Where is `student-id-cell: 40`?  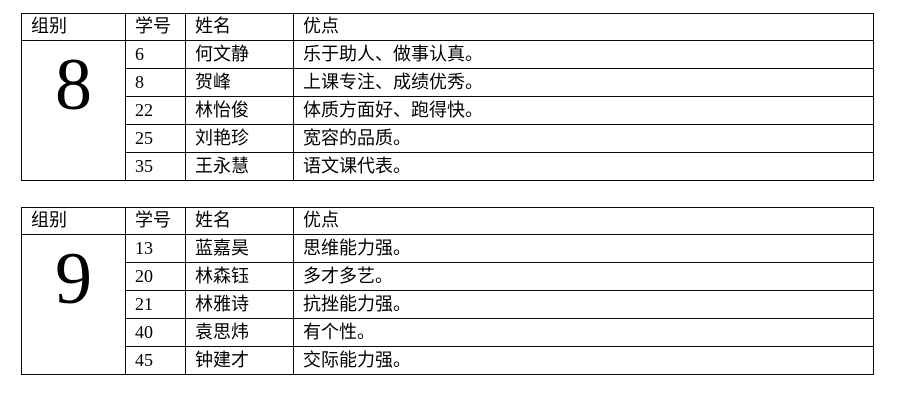
student-id-cell: 40 is located at coordinates (155, 332).